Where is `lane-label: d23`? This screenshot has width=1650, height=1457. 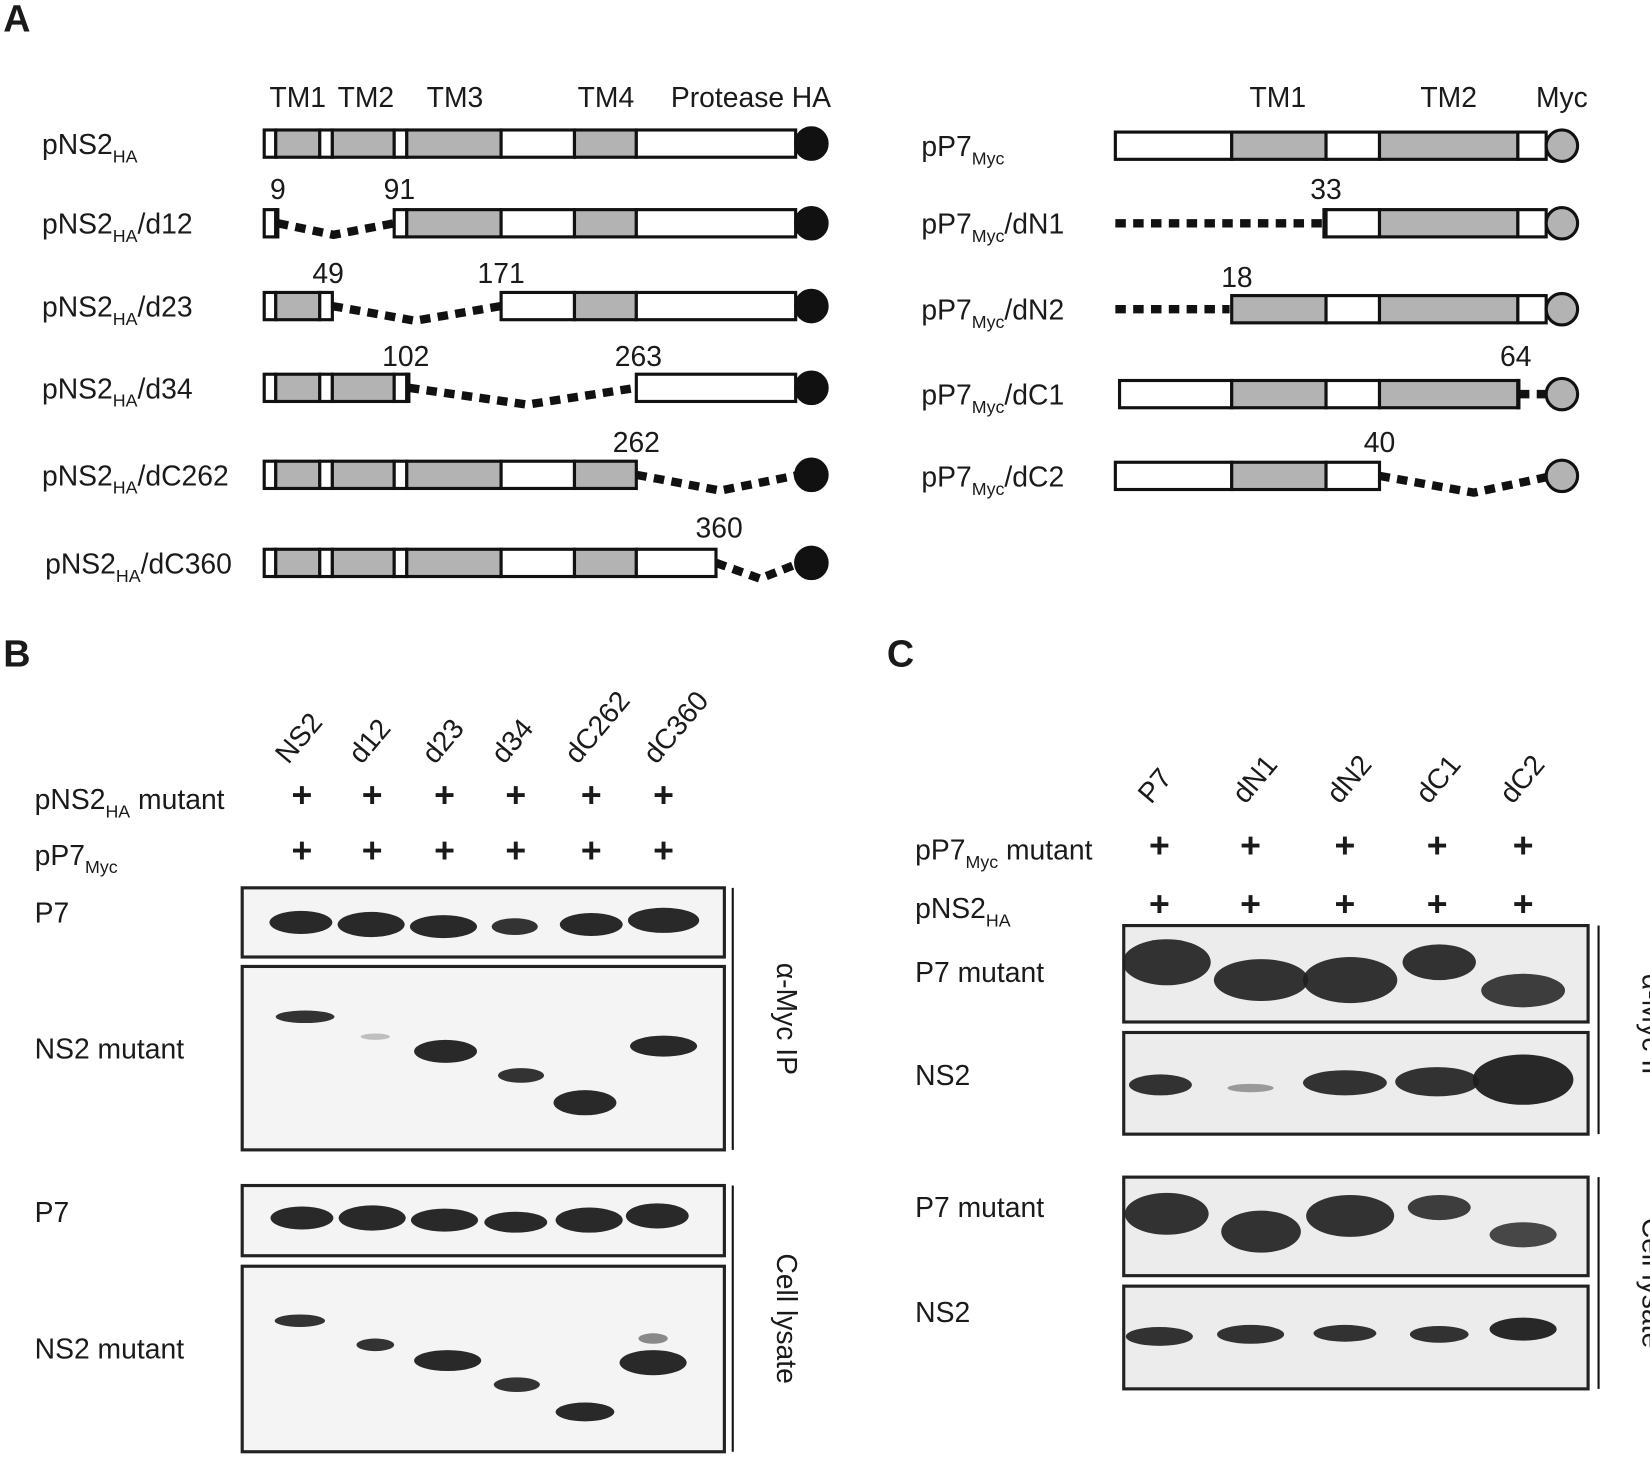
lane-label: d23 is located at coordinates (442, 740).